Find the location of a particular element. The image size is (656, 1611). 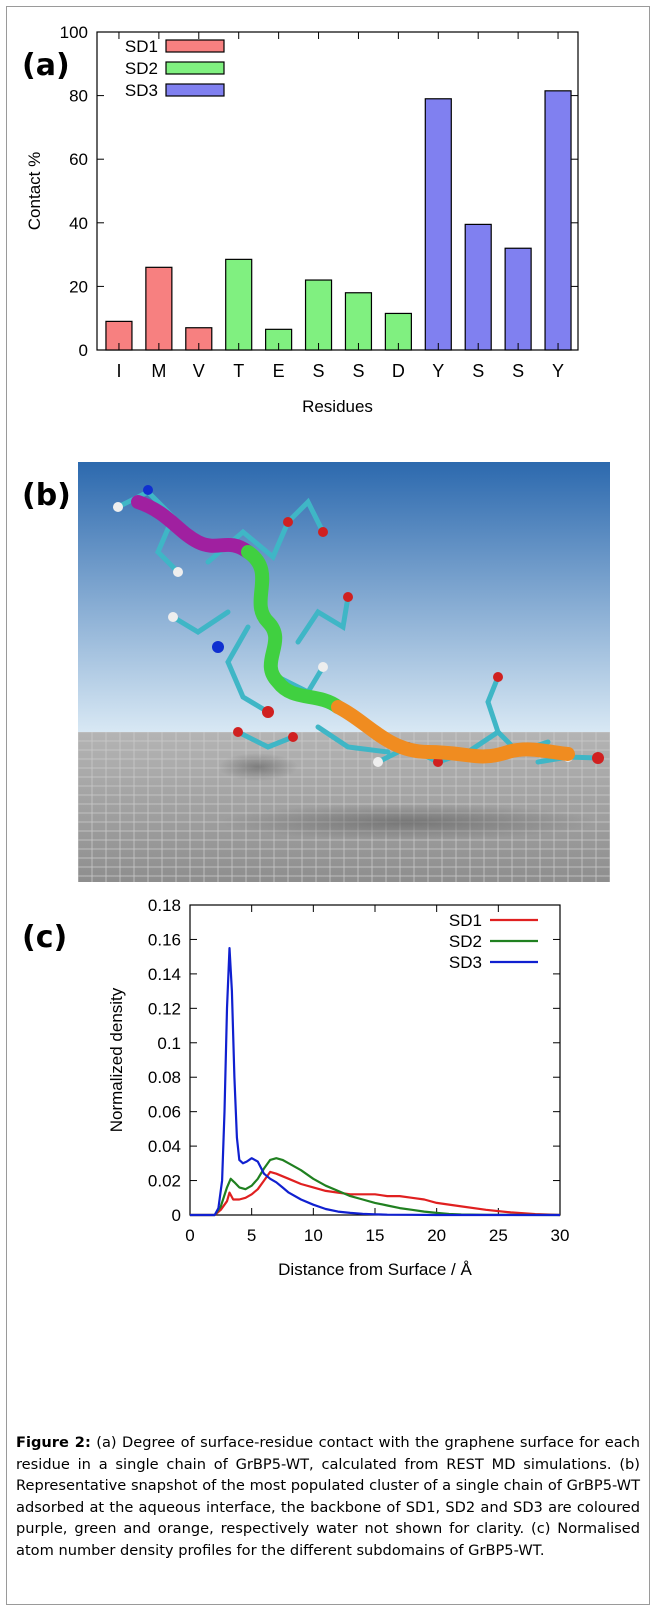

backbone-sd1 is located at coordinates (193, 527).